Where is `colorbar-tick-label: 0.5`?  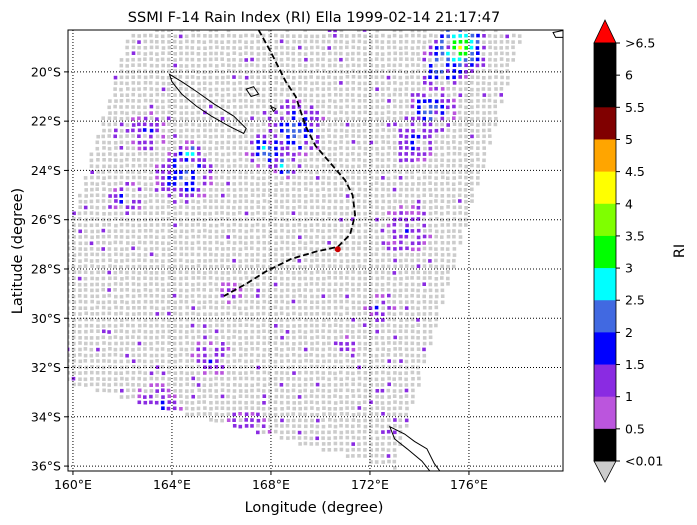
colorbar-tick-label: 0.5 is located at coordinates (635, 428).